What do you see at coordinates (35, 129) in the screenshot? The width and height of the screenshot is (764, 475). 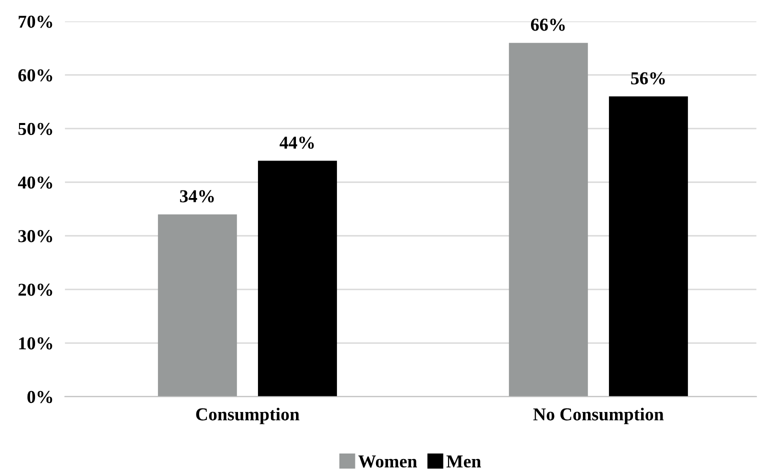 I see `y-tick-label: 50%` at bounding box center [35, 129].